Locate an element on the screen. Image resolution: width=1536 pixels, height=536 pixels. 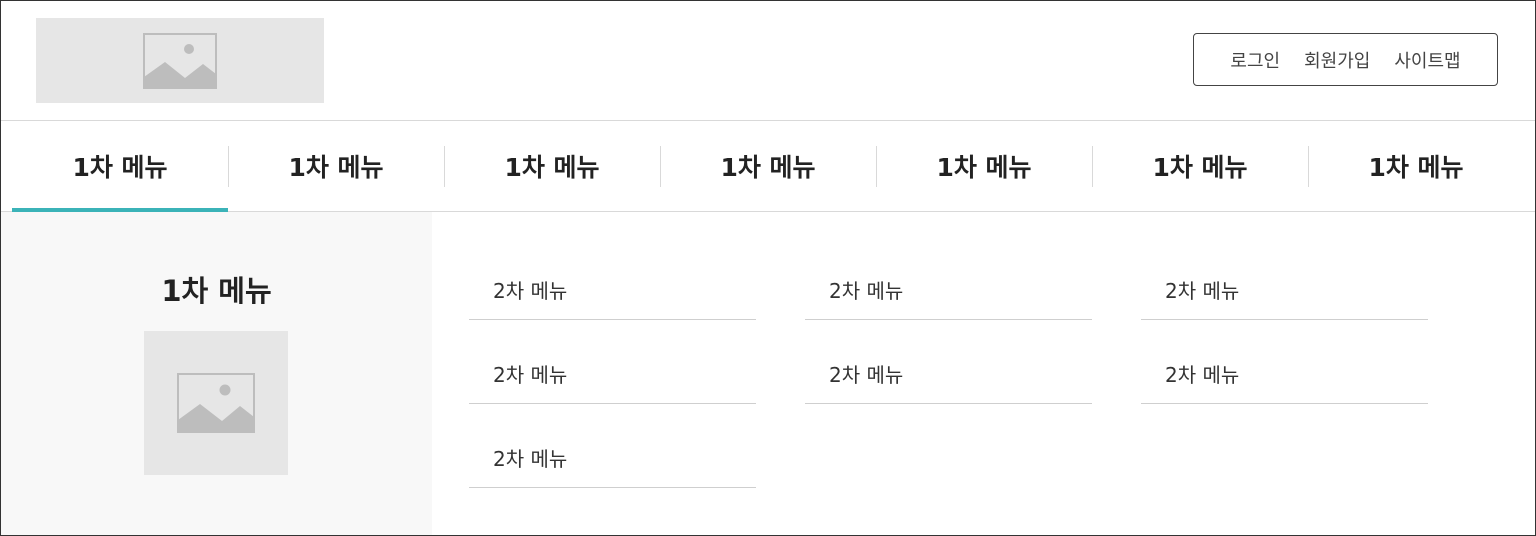
panel-image is located at coordinates (216, 403).